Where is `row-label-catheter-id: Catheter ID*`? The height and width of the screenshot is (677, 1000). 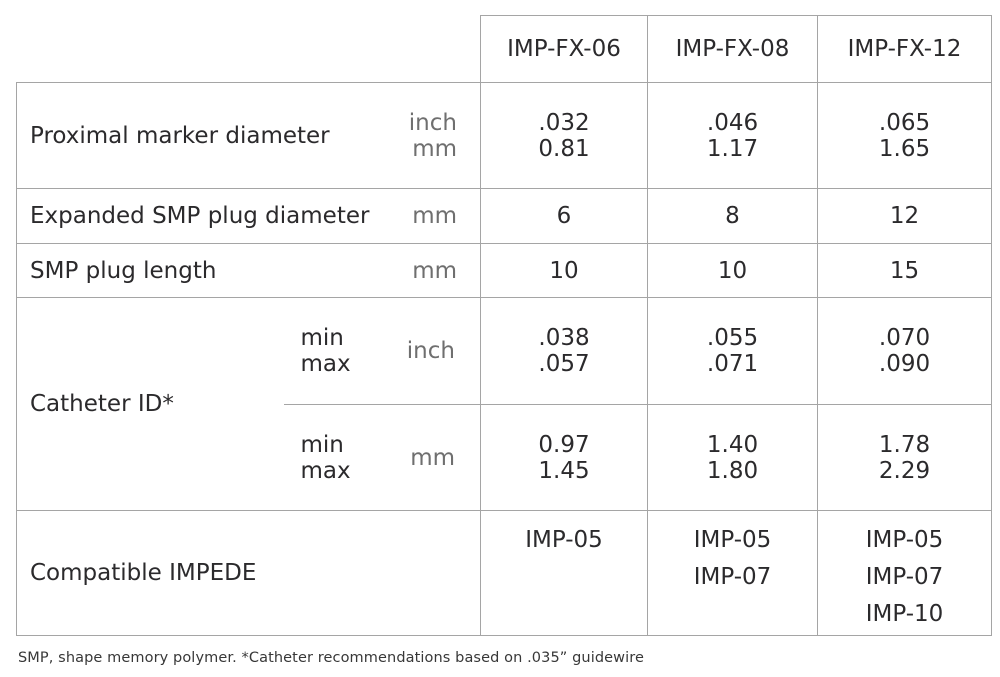 row-label-catheter-id: Catheter ID* is located at coordinates (150, 404).